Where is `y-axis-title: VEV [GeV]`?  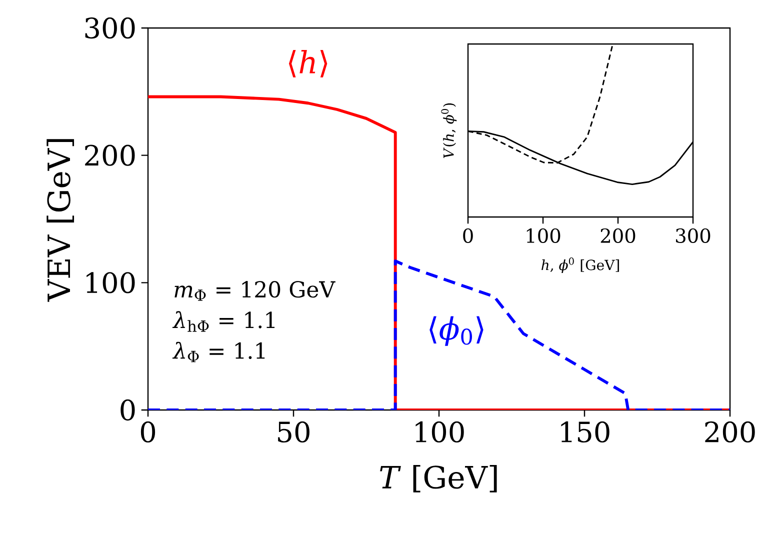 y-axis-title: VEV [GeV] is located at coordinates (60, 220).